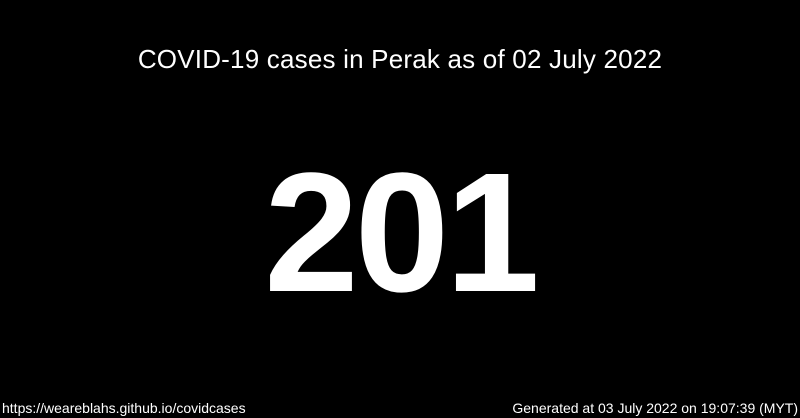 This screenshot has height=418, width=800. Describe the element at coordinates (124, 408) in the screenshot. I see `source-url-link: https://weareblahs.github.io/covidcases` at that location.